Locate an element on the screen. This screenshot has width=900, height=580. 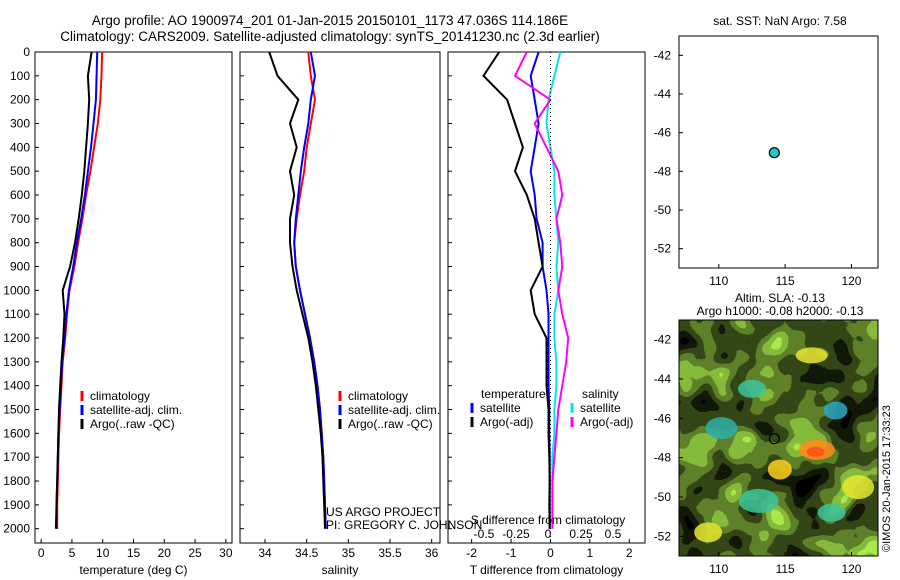
y-tick-label: 900 is located at coordinates (20, 267).